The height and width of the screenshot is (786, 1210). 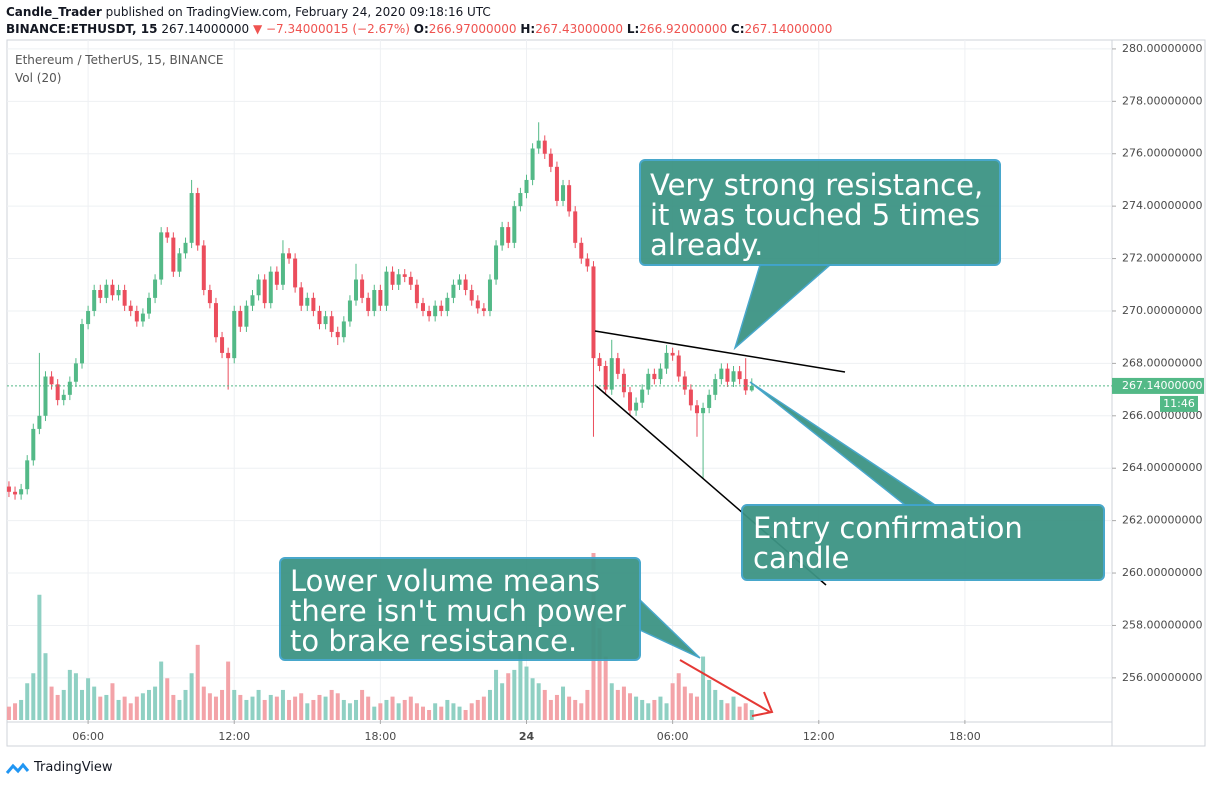 What do you see at coordinates (1179, 403) in the screenshot?
I see `countdown-box` at bounding box center [1179, 403].